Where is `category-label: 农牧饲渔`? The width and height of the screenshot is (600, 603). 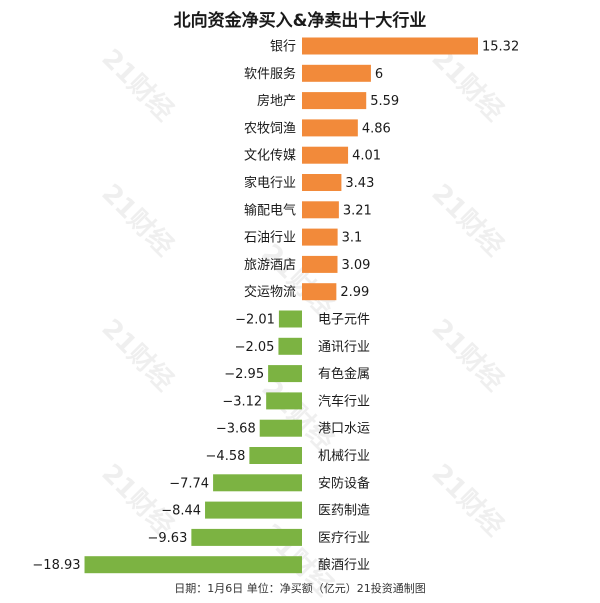 category-label: 农牧饲渔 is located at coordinates (270, 128).